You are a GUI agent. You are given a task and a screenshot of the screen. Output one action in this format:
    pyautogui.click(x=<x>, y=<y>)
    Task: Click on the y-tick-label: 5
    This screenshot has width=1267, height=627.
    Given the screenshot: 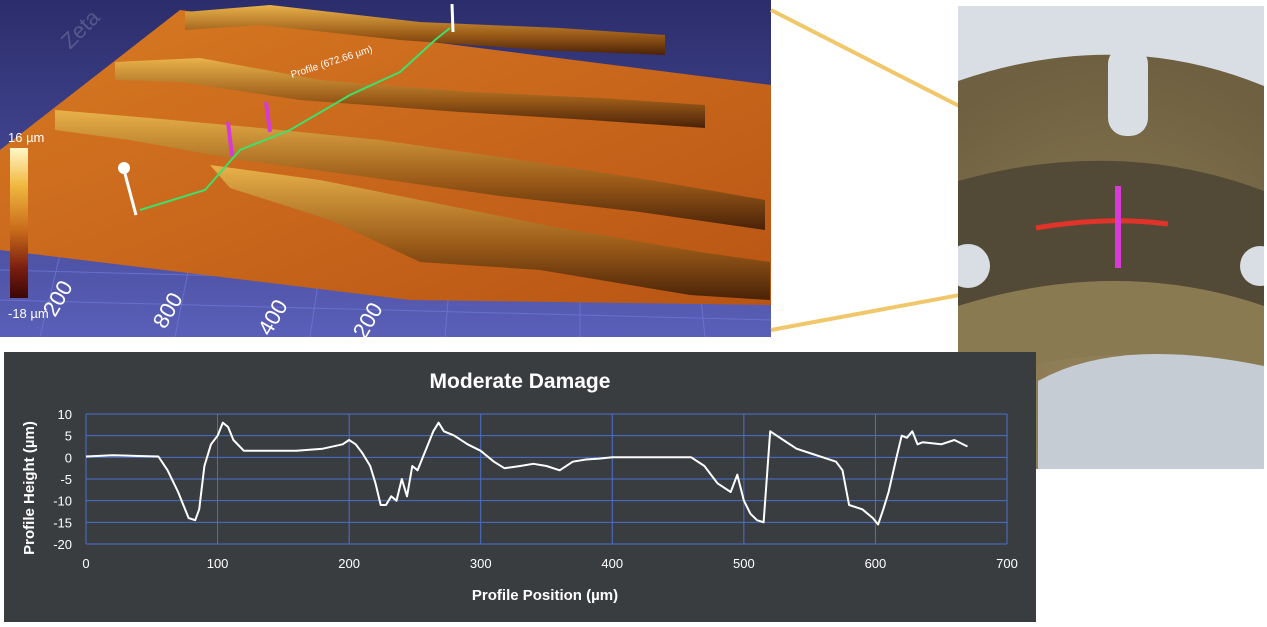 What is the action you would take?
    pyautogui.click(x=68, y=436)
    